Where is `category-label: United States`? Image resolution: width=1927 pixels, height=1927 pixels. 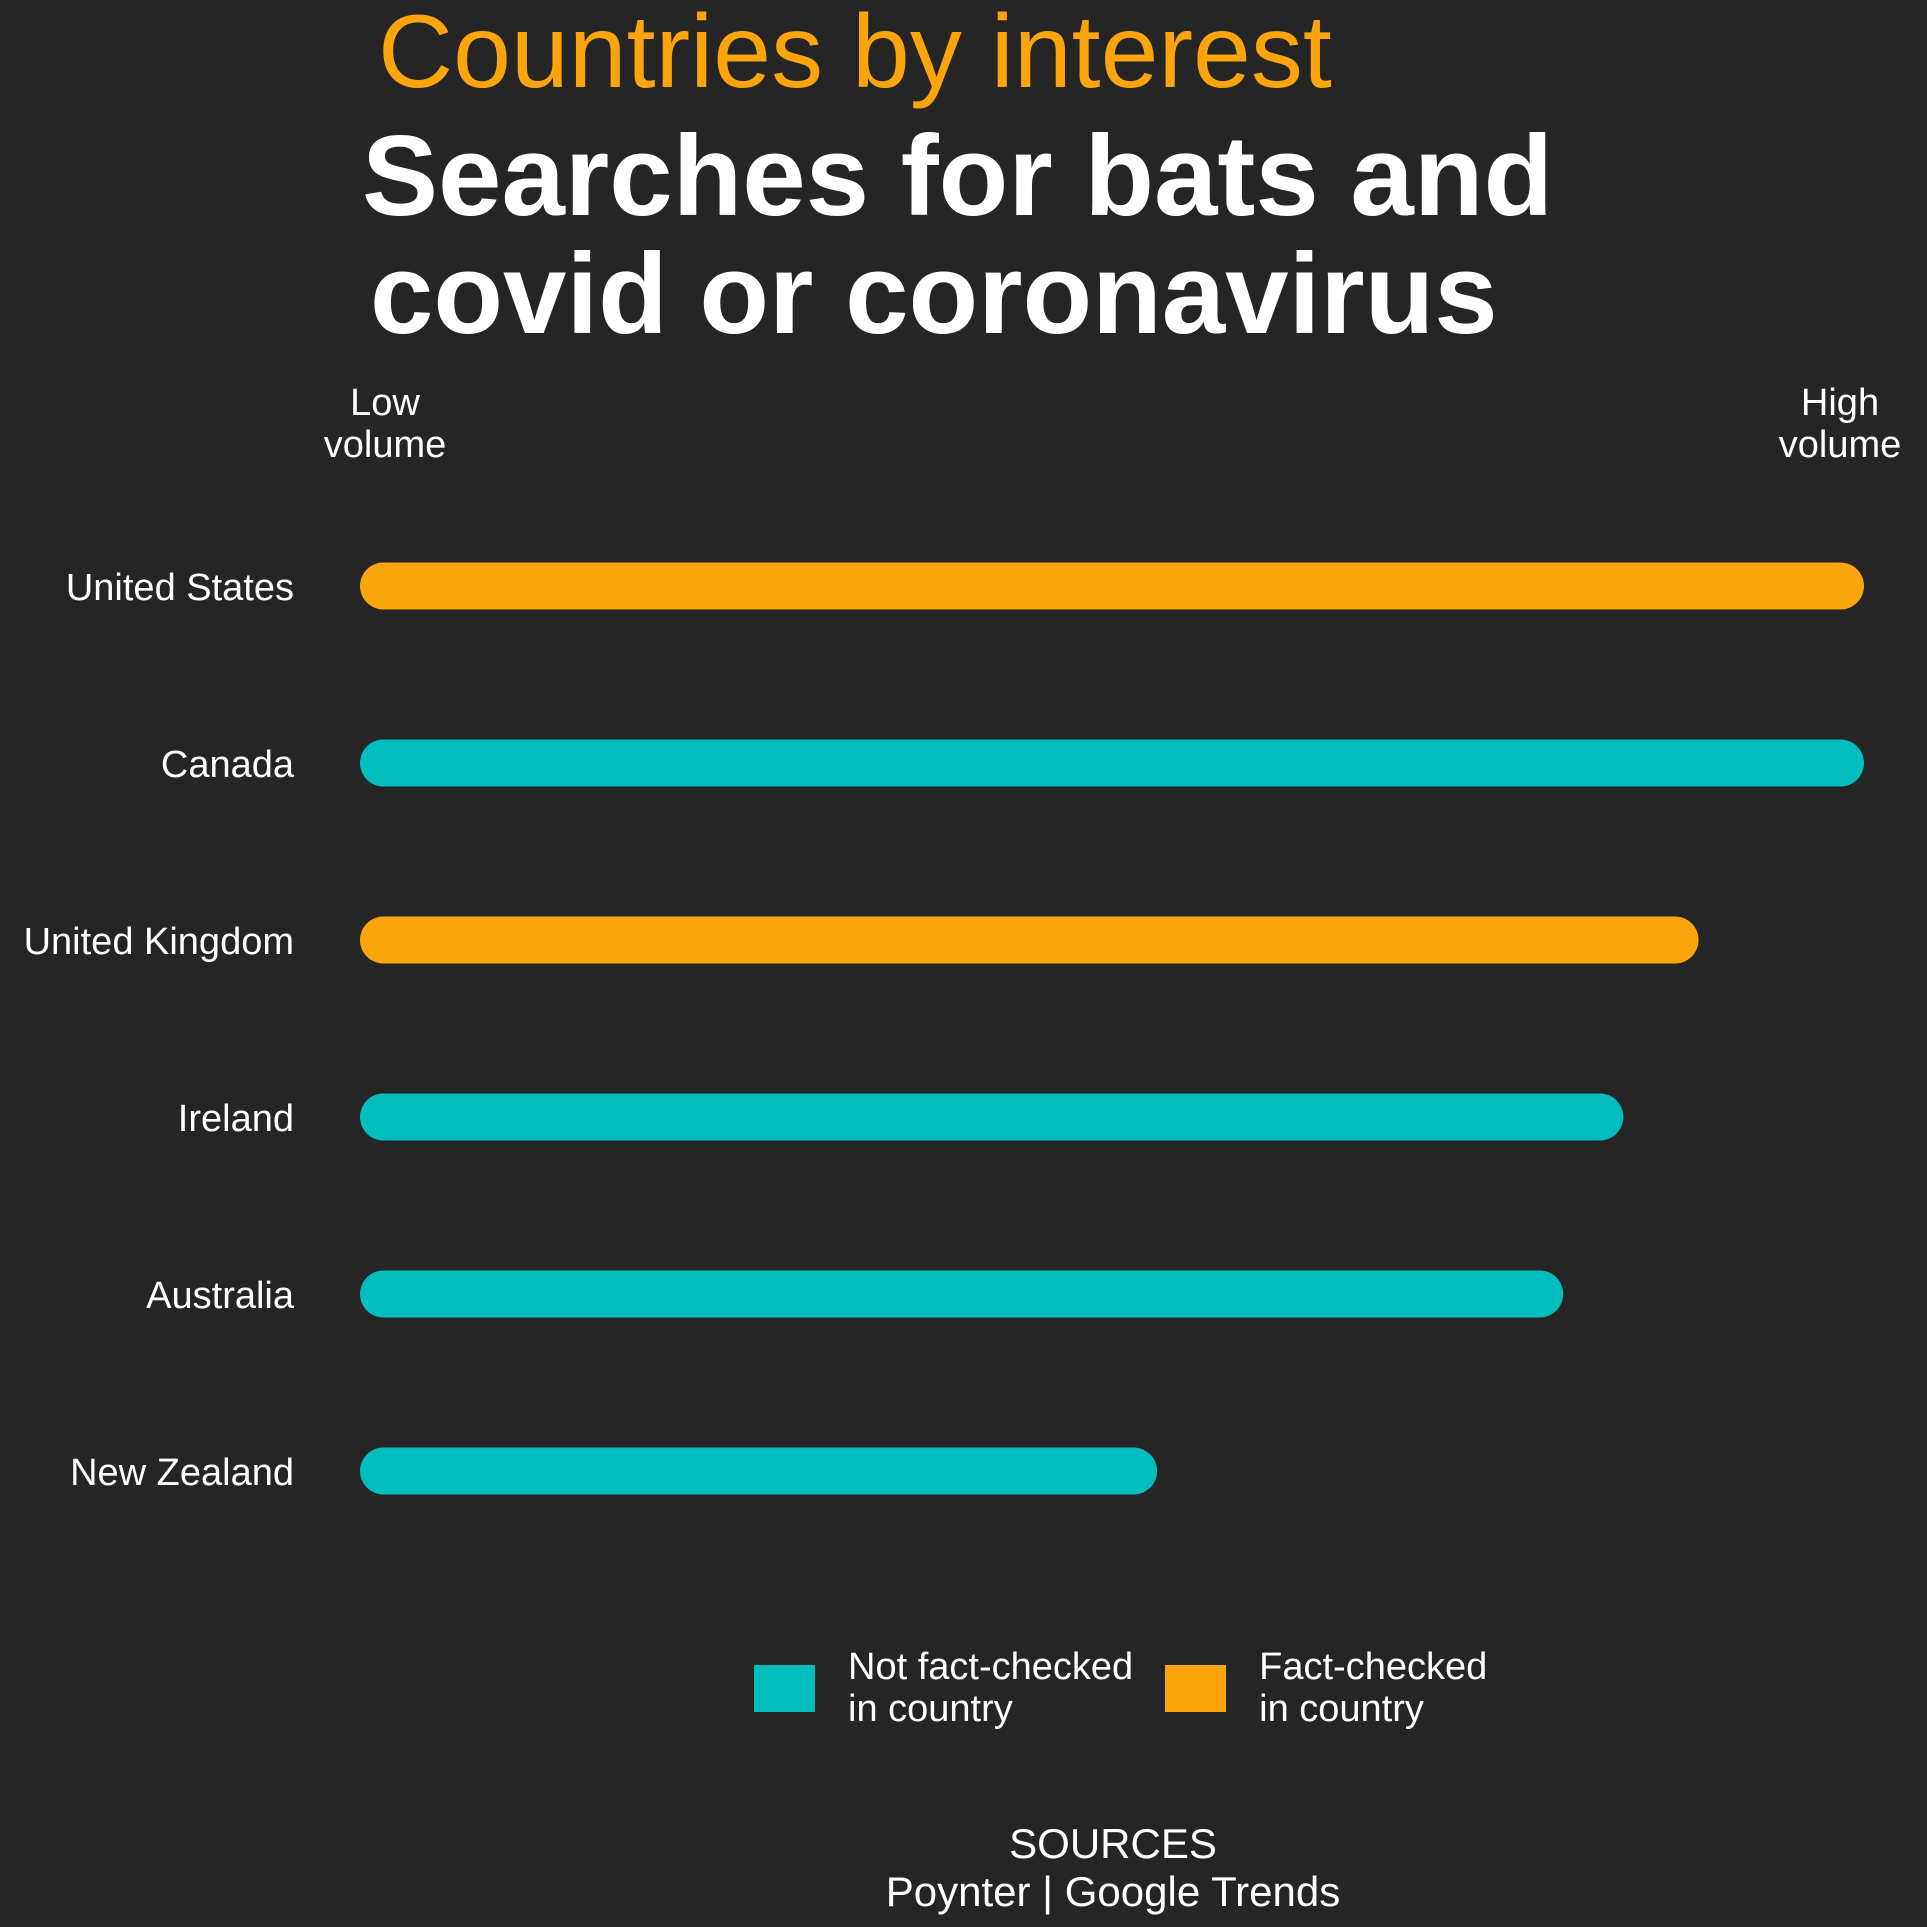
category-label: United States is located at coordinates (180, 588).